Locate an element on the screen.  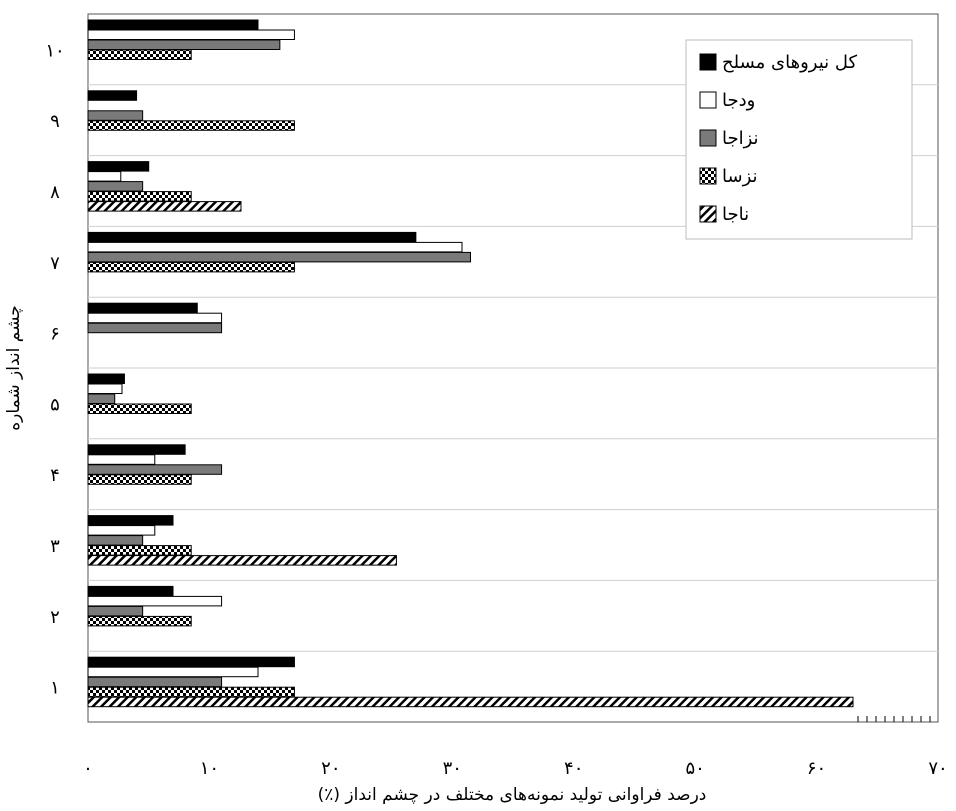
legend-swatch-gray is located at coordinates (708, 138).